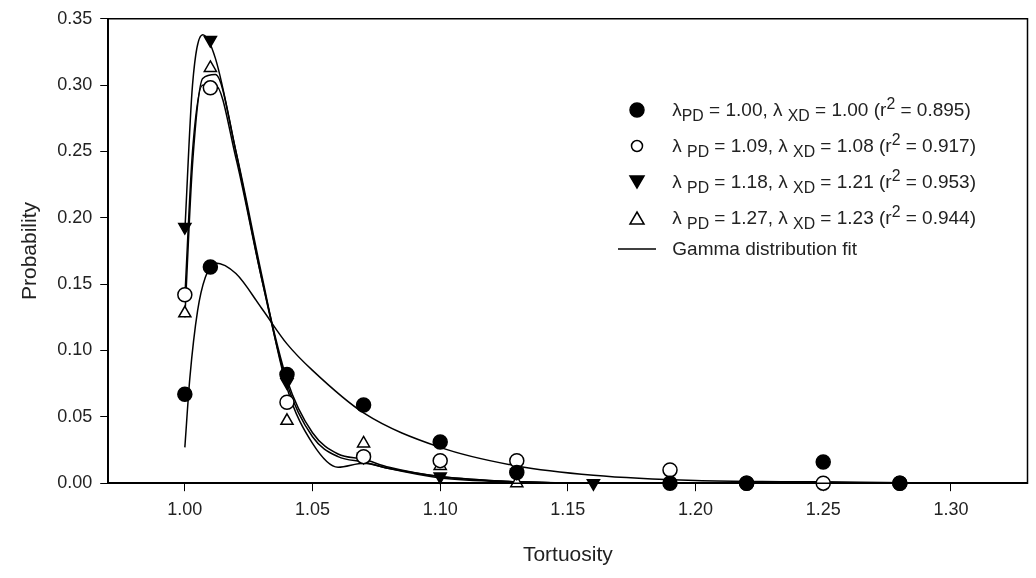  Describe the element at coordinates (824, 182) in the screenshot. I see `legend-label: λ $_{PD}$ = 1.18, λ $_{XD}$ = 1.21 (r$^{2}$ = 0.953)` at that location.